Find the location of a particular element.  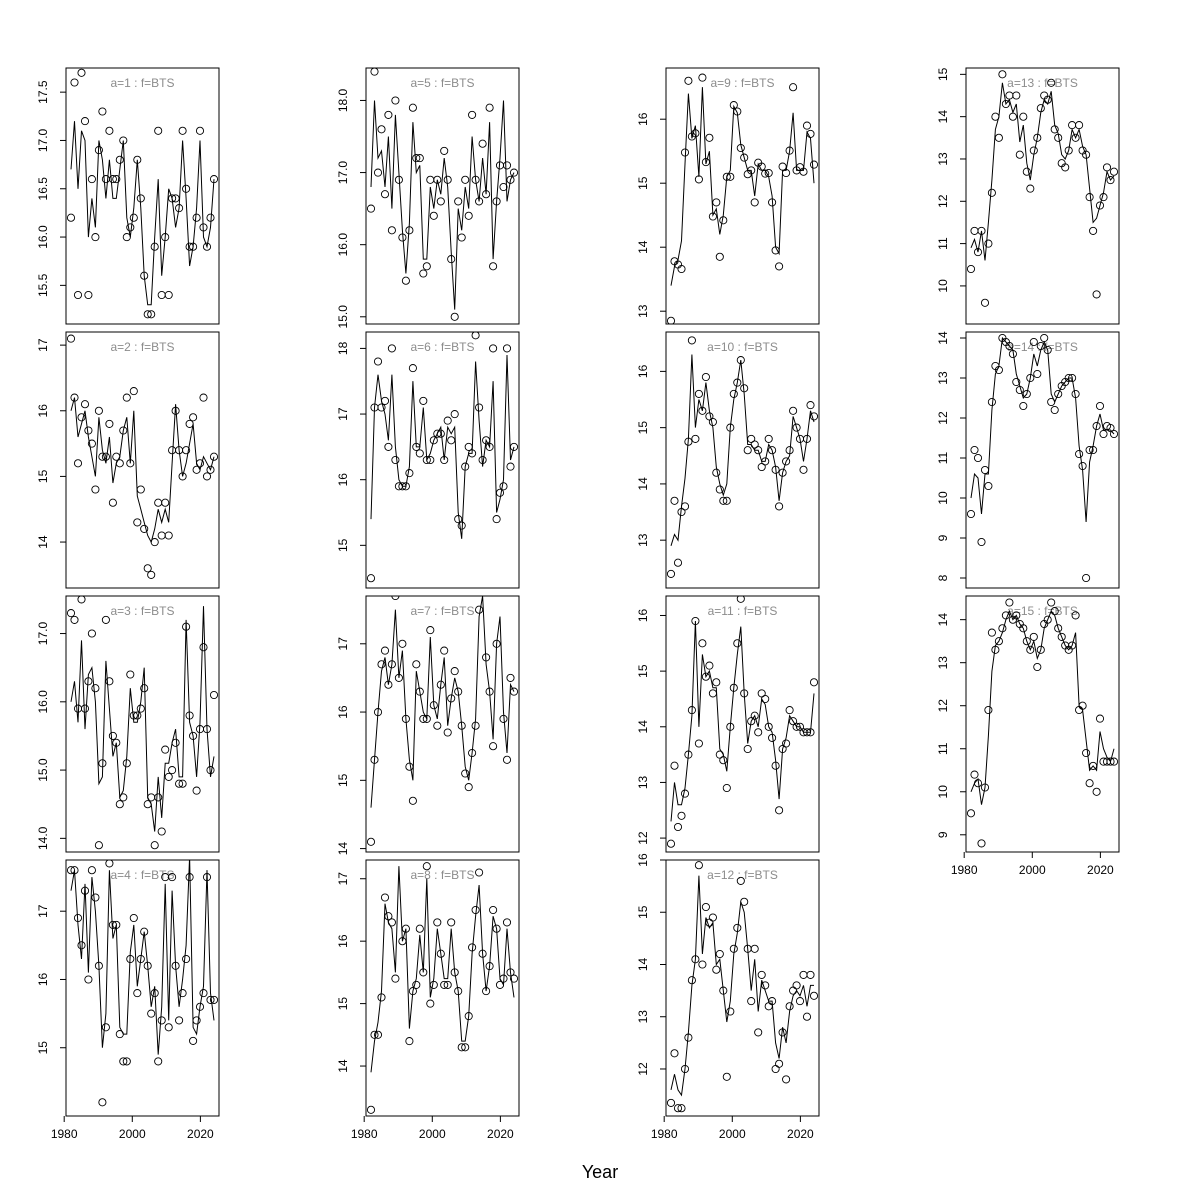

panel-a1: 15.5 16.0 16.5 17.0 17.5 a=1 : f=BTS is located at coordinates (128, 196).